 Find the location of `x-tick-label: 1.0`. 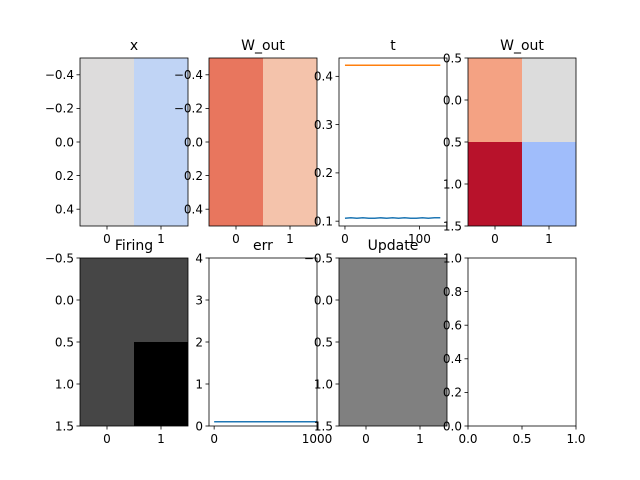

x-tick-label: 1.0 is located at coordinates (575, 439).